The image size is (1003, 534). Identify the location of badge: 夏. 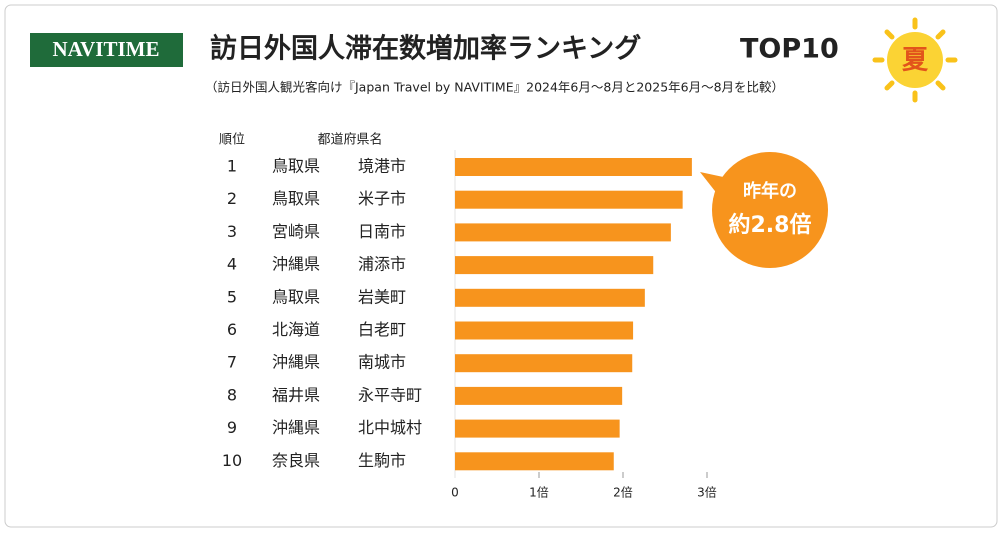
(915, 61).